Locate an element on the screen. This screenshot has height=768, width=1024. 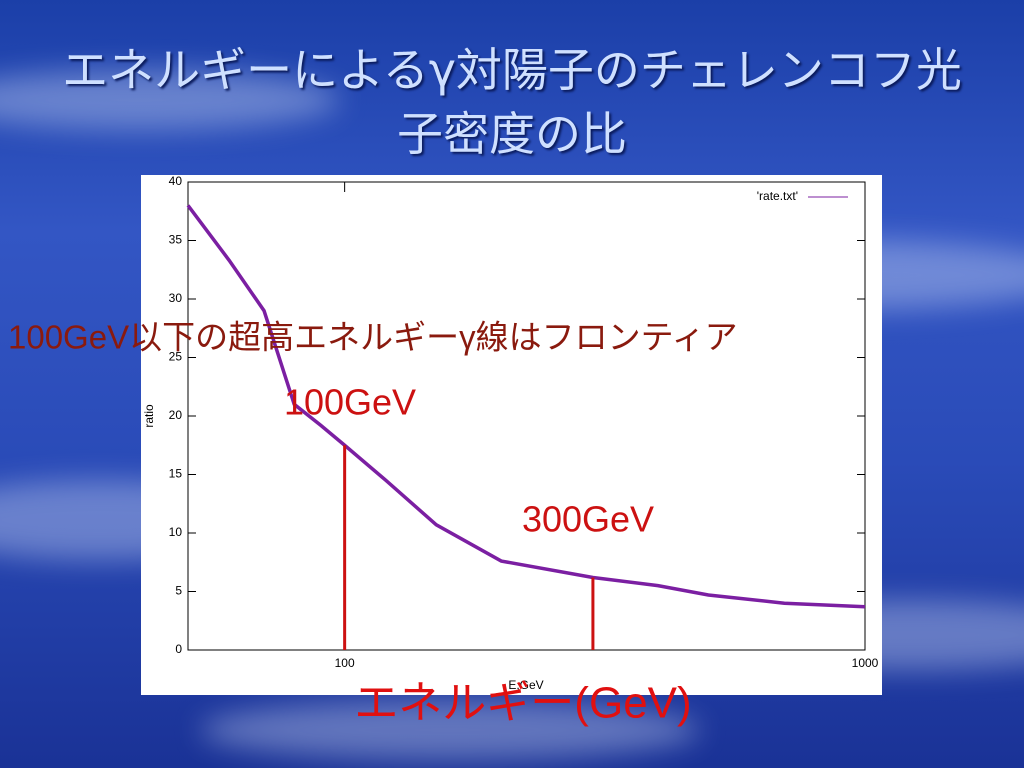
y-tick-label: 30 is located at coordinates (176, 298).